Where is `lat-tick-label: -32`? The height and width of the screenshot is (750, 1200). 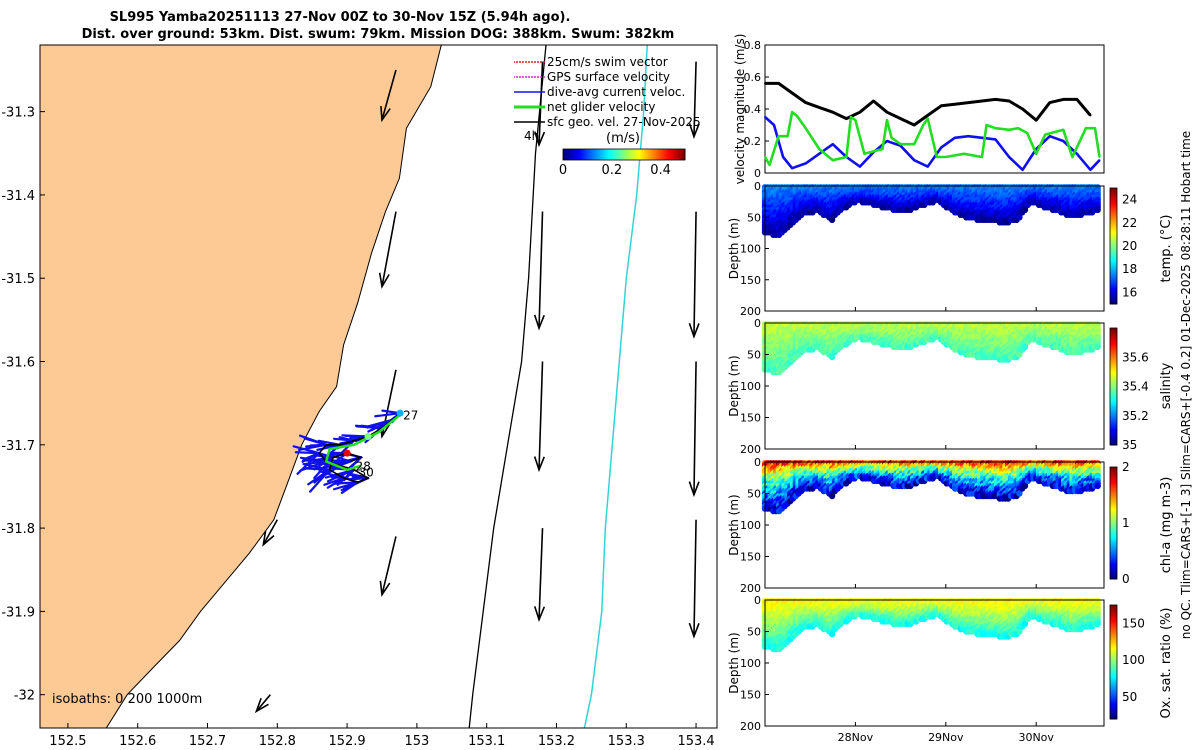 lat-tick-label: -32 is located at coordinates (24, 696).